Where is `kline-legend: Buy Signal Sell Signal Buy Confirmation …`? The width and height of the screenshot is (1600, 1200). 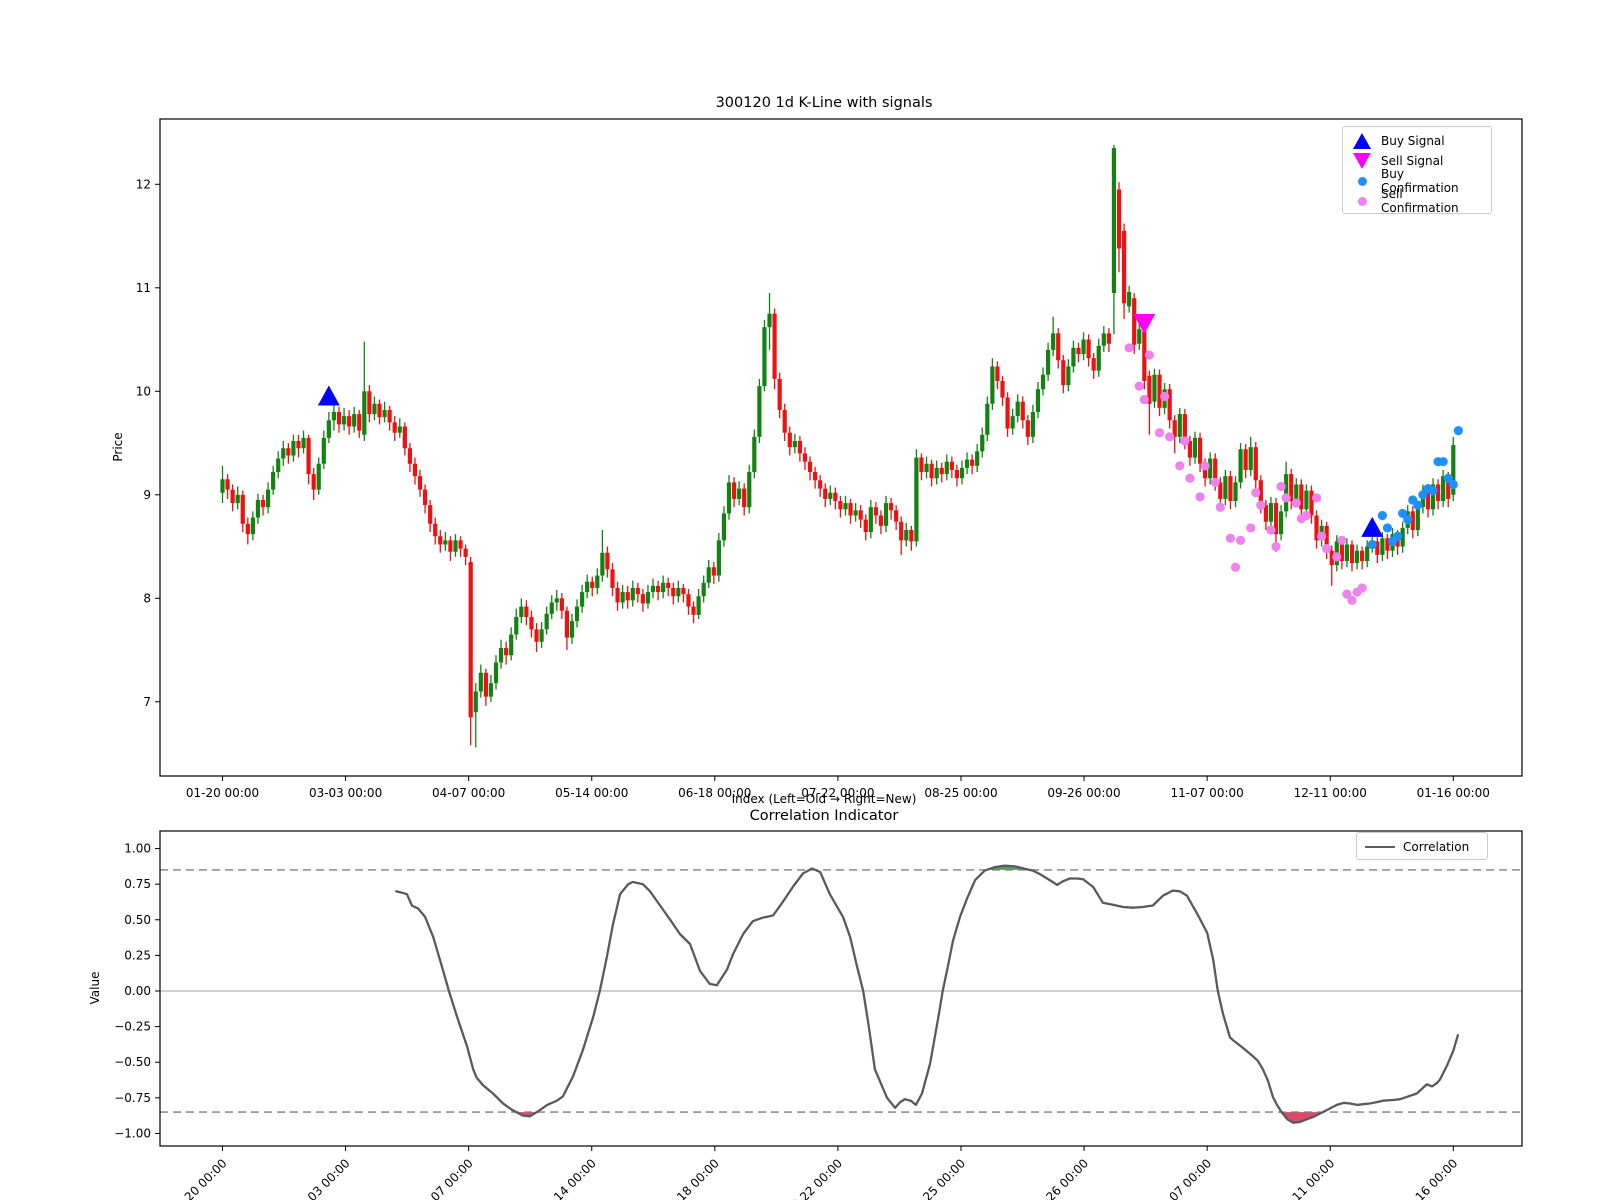 kline-legend: Buy Signal Sell Signal Buy Confirmation … is located at coordinates (1417, 170).